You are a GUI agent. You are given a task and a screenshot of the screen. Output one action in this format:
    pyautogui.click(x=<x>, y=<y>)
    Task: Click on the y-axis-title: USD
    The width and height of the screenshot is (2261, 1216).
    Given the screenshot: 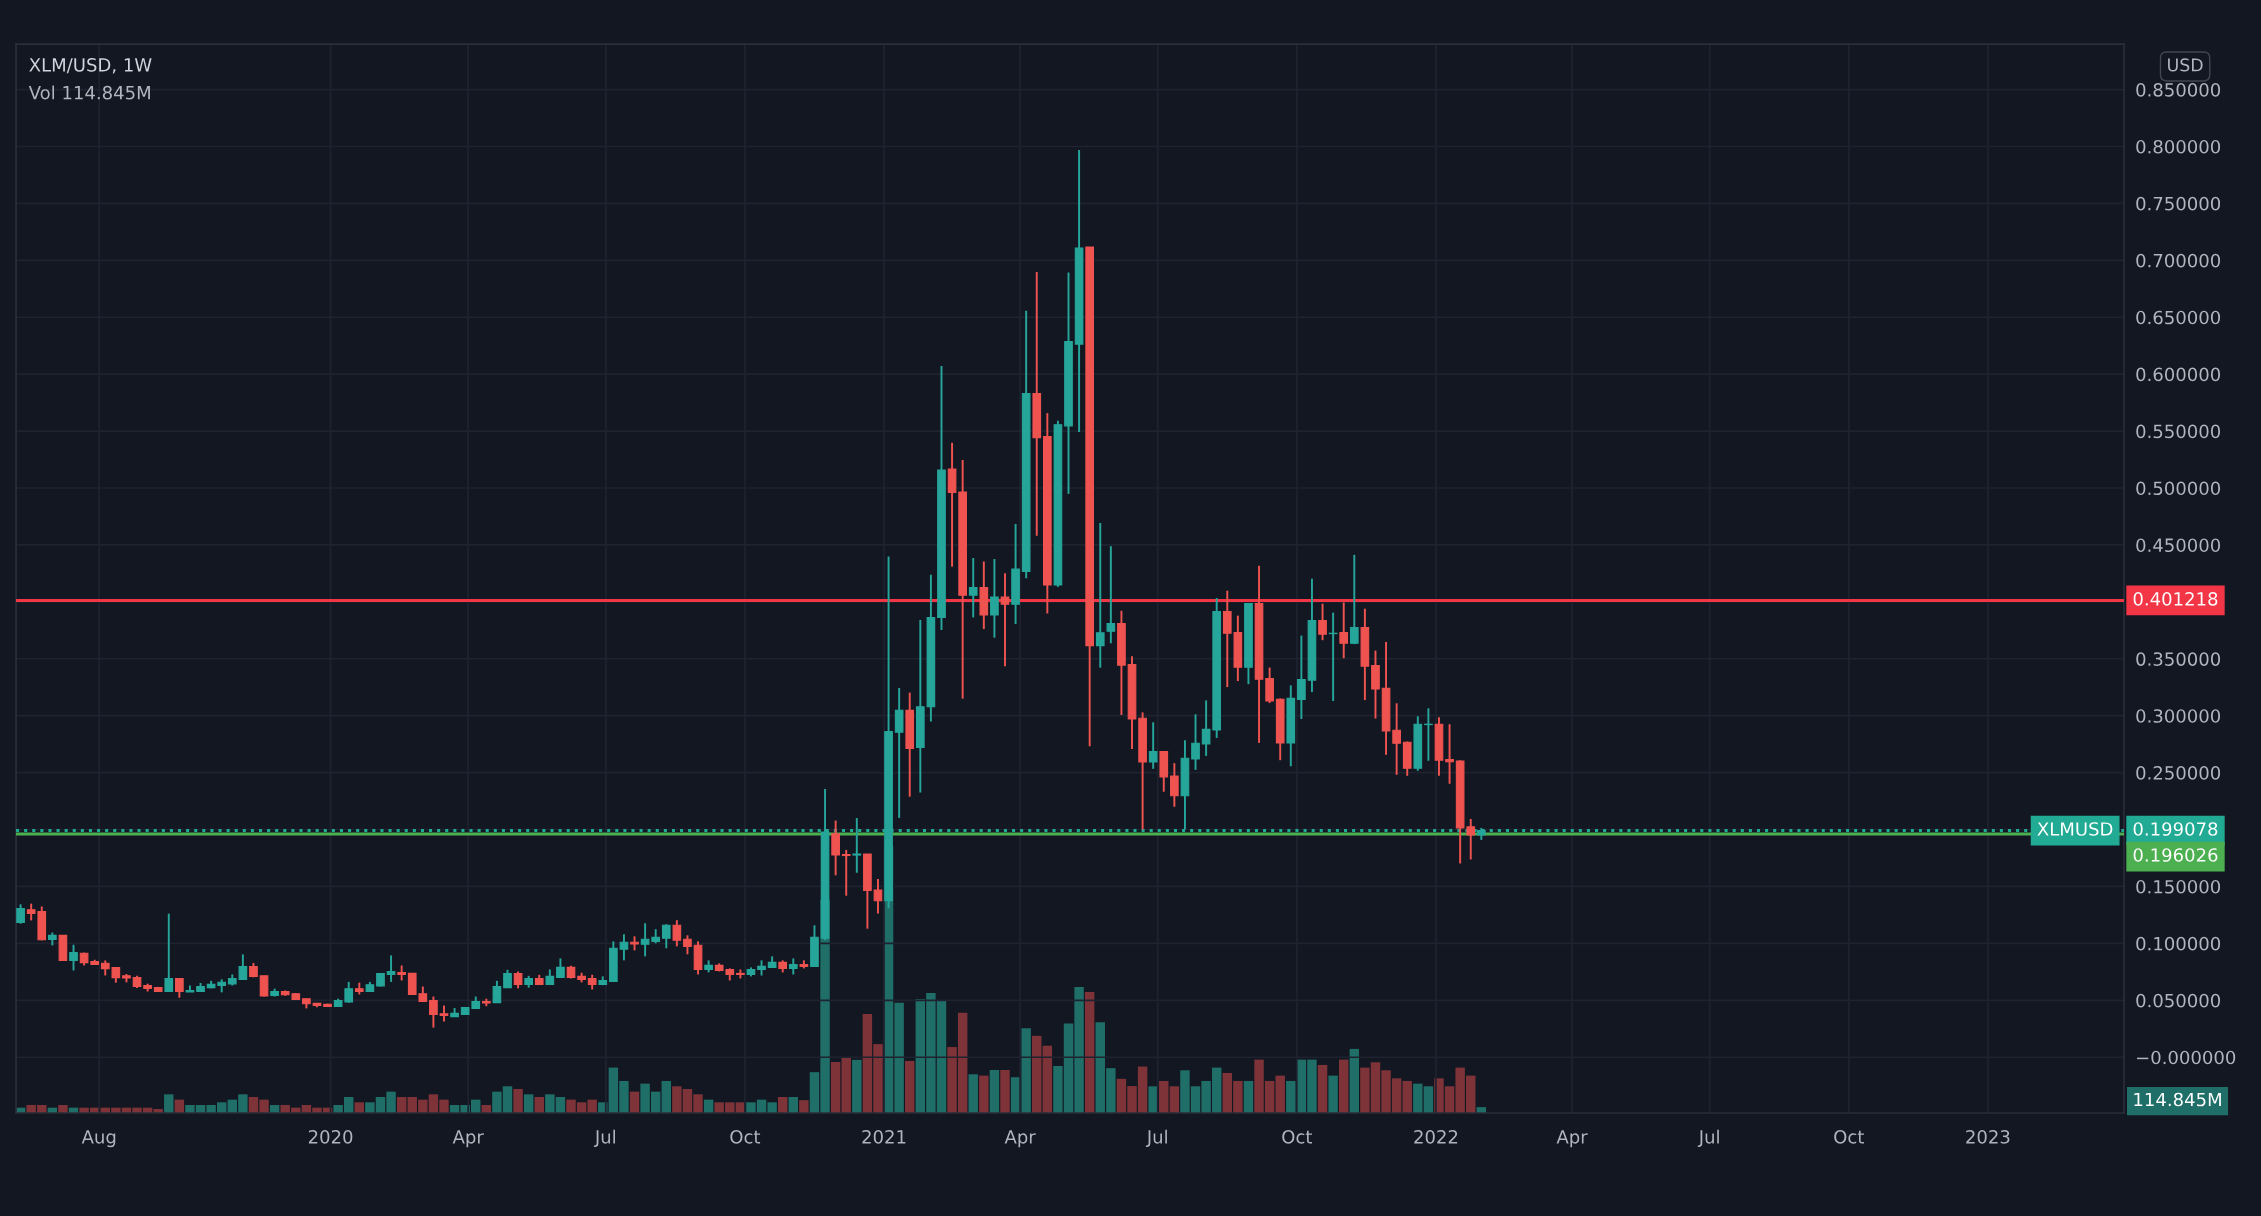 What is the action you would take?
    pyautogui.click(x=2185, y=65)
    